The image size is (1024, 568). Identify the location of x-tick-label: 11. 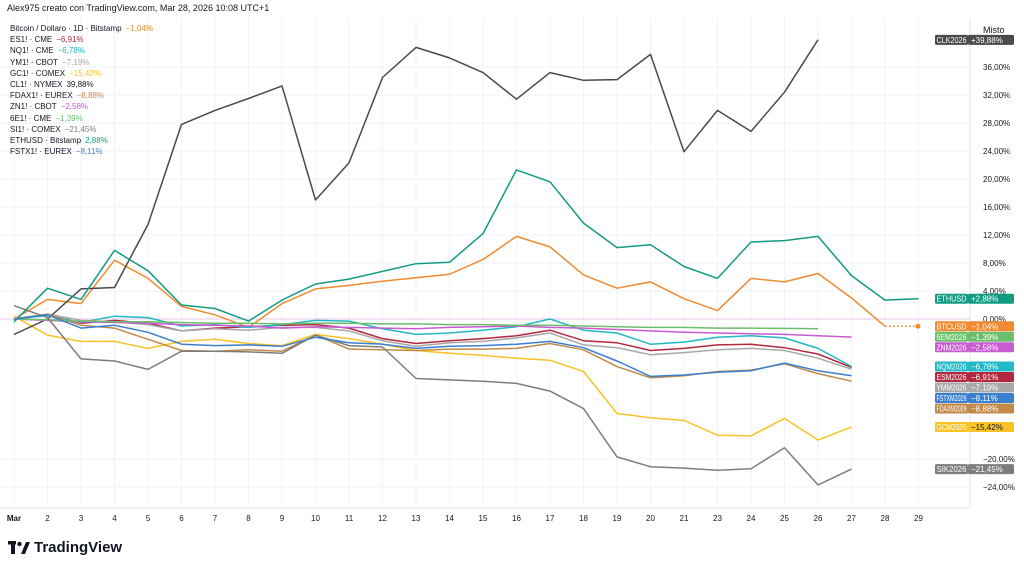
(349, 518).